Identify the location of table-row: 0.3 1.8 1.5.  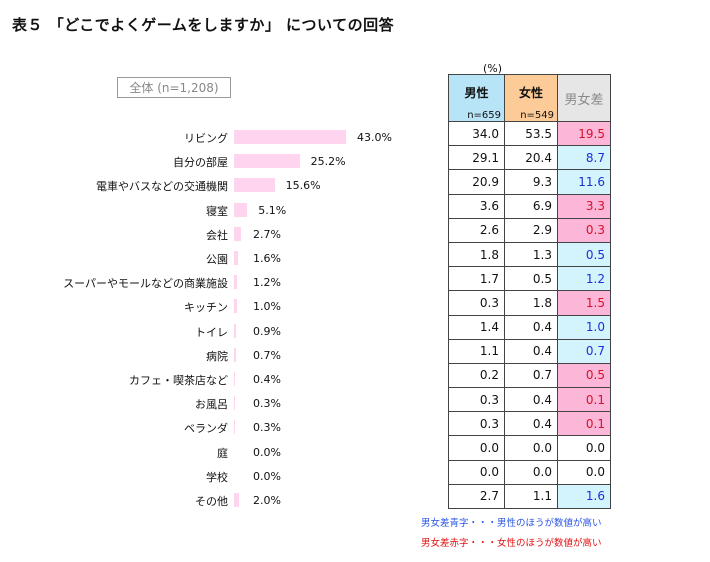
(529, 303).